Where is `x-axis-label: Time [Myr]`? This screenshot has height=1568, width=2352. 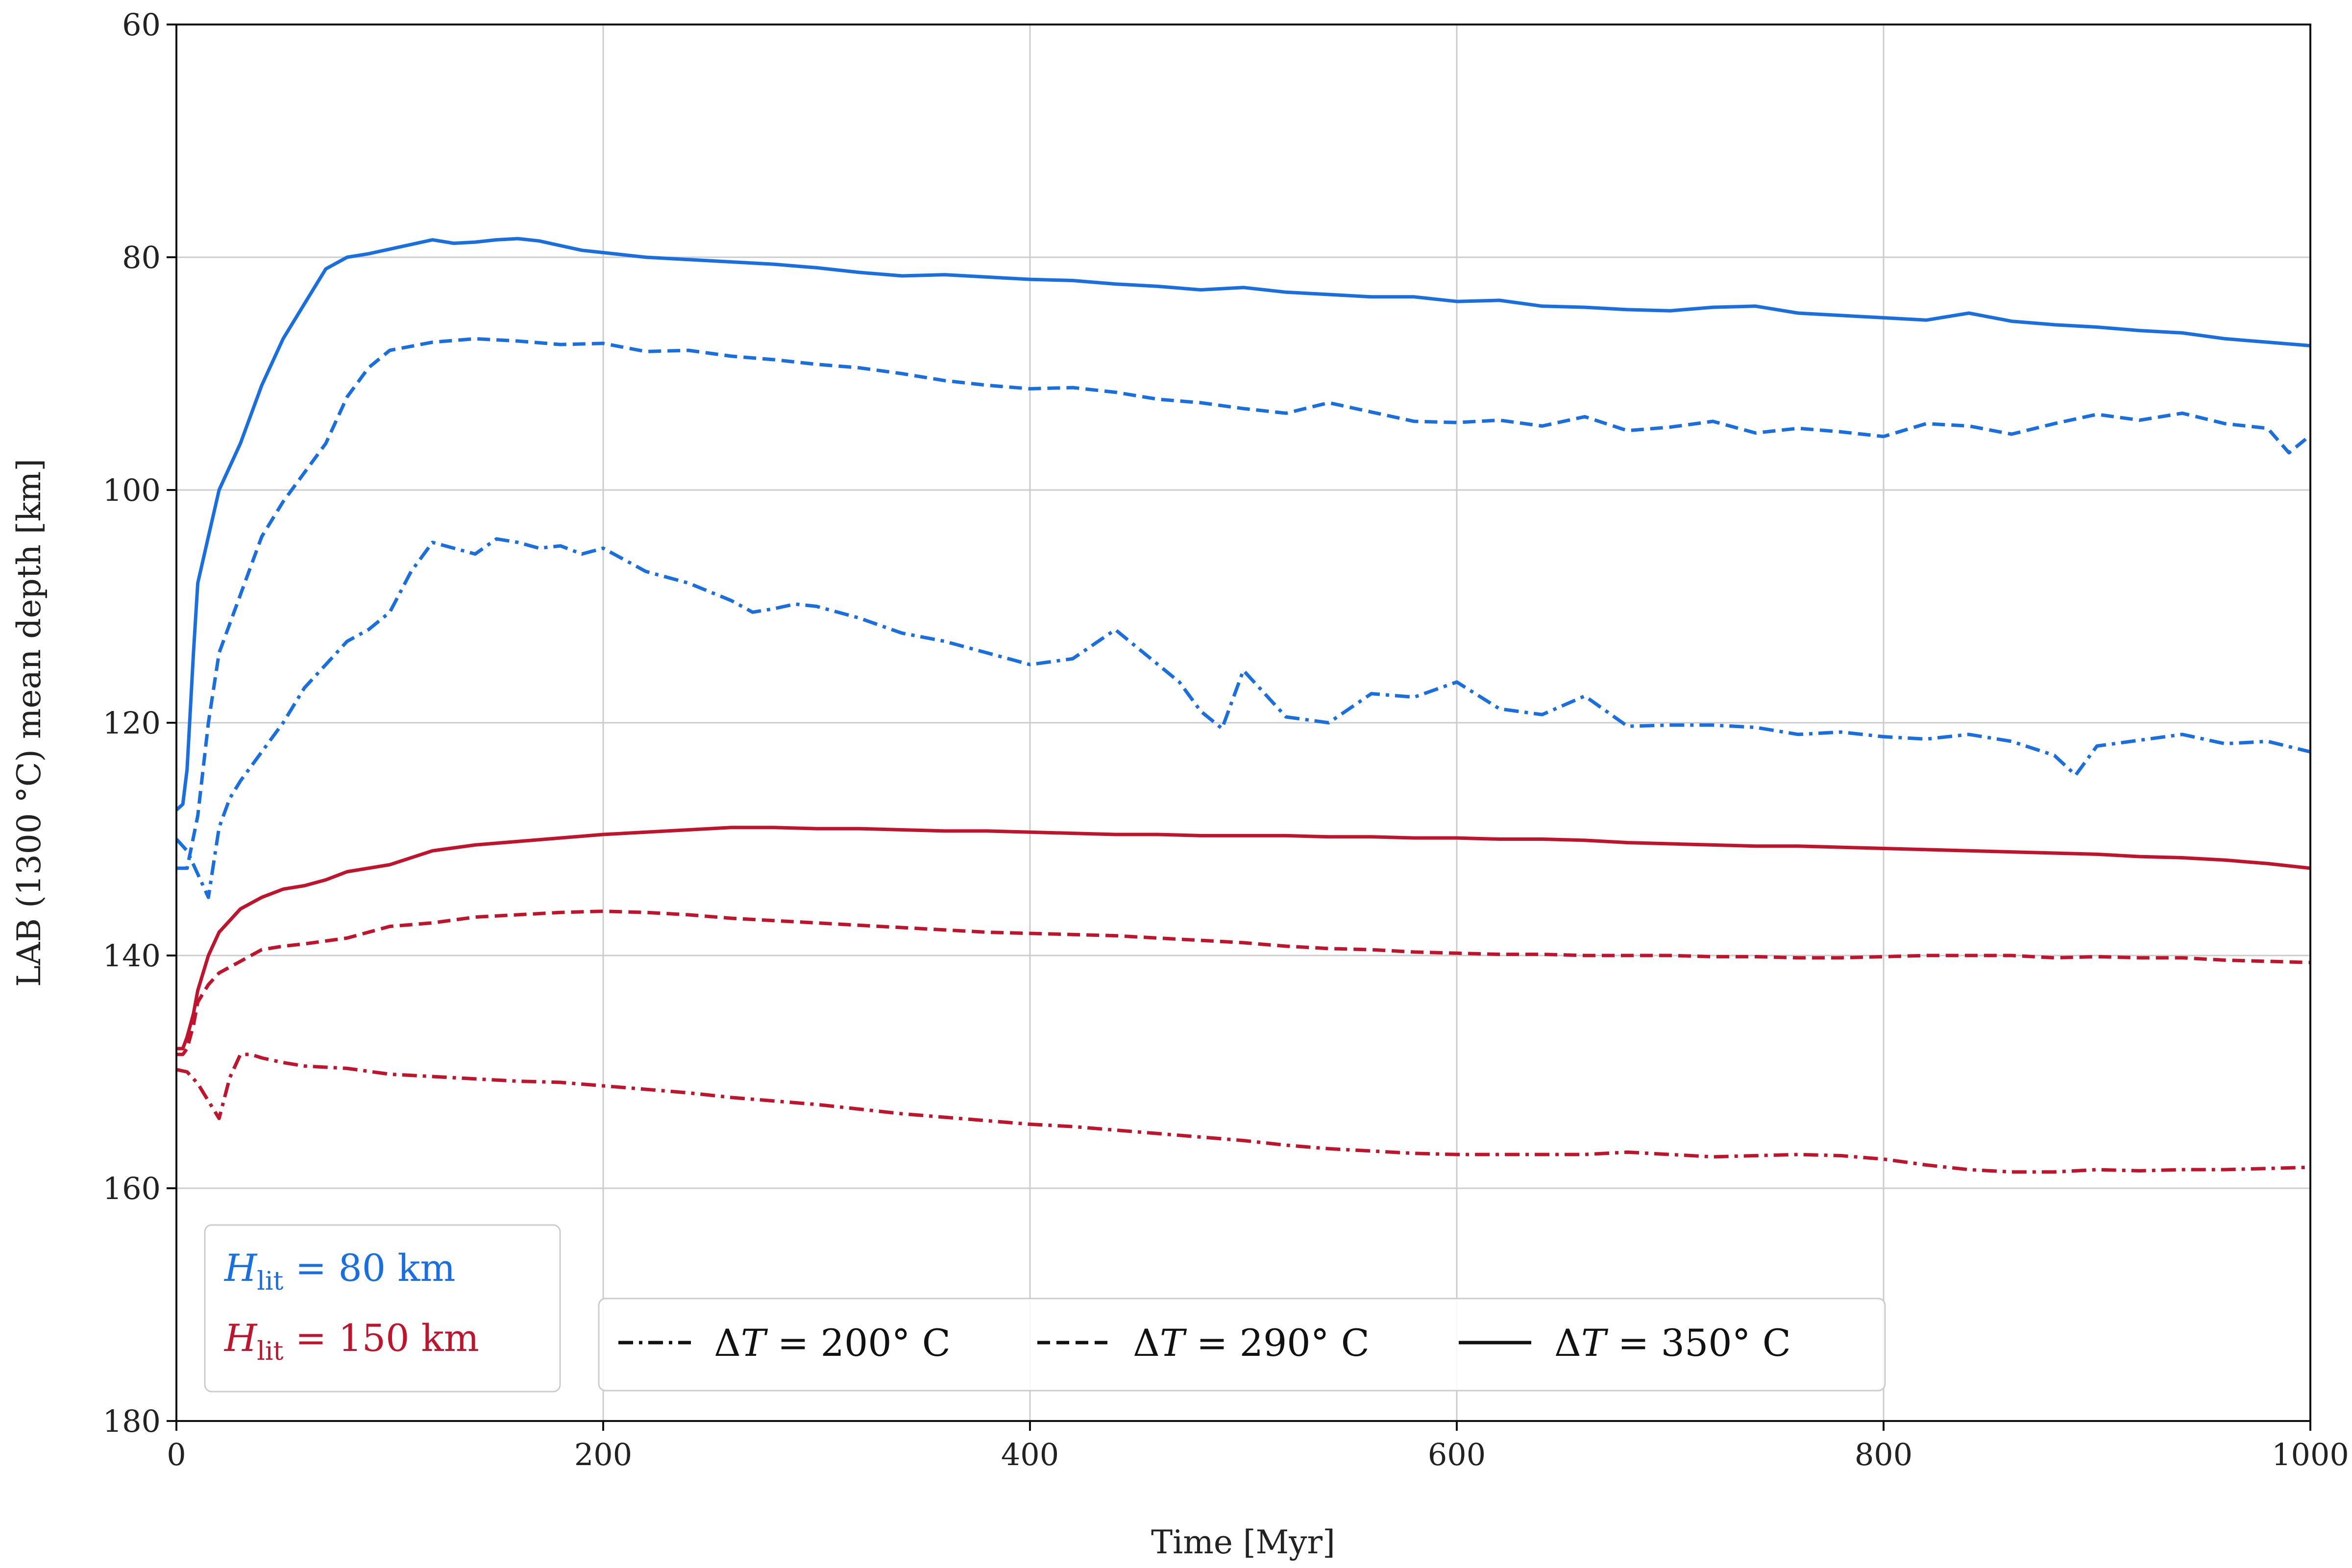 x-axis-label: Time [Myr] is located at coordinates (1243, 1542).